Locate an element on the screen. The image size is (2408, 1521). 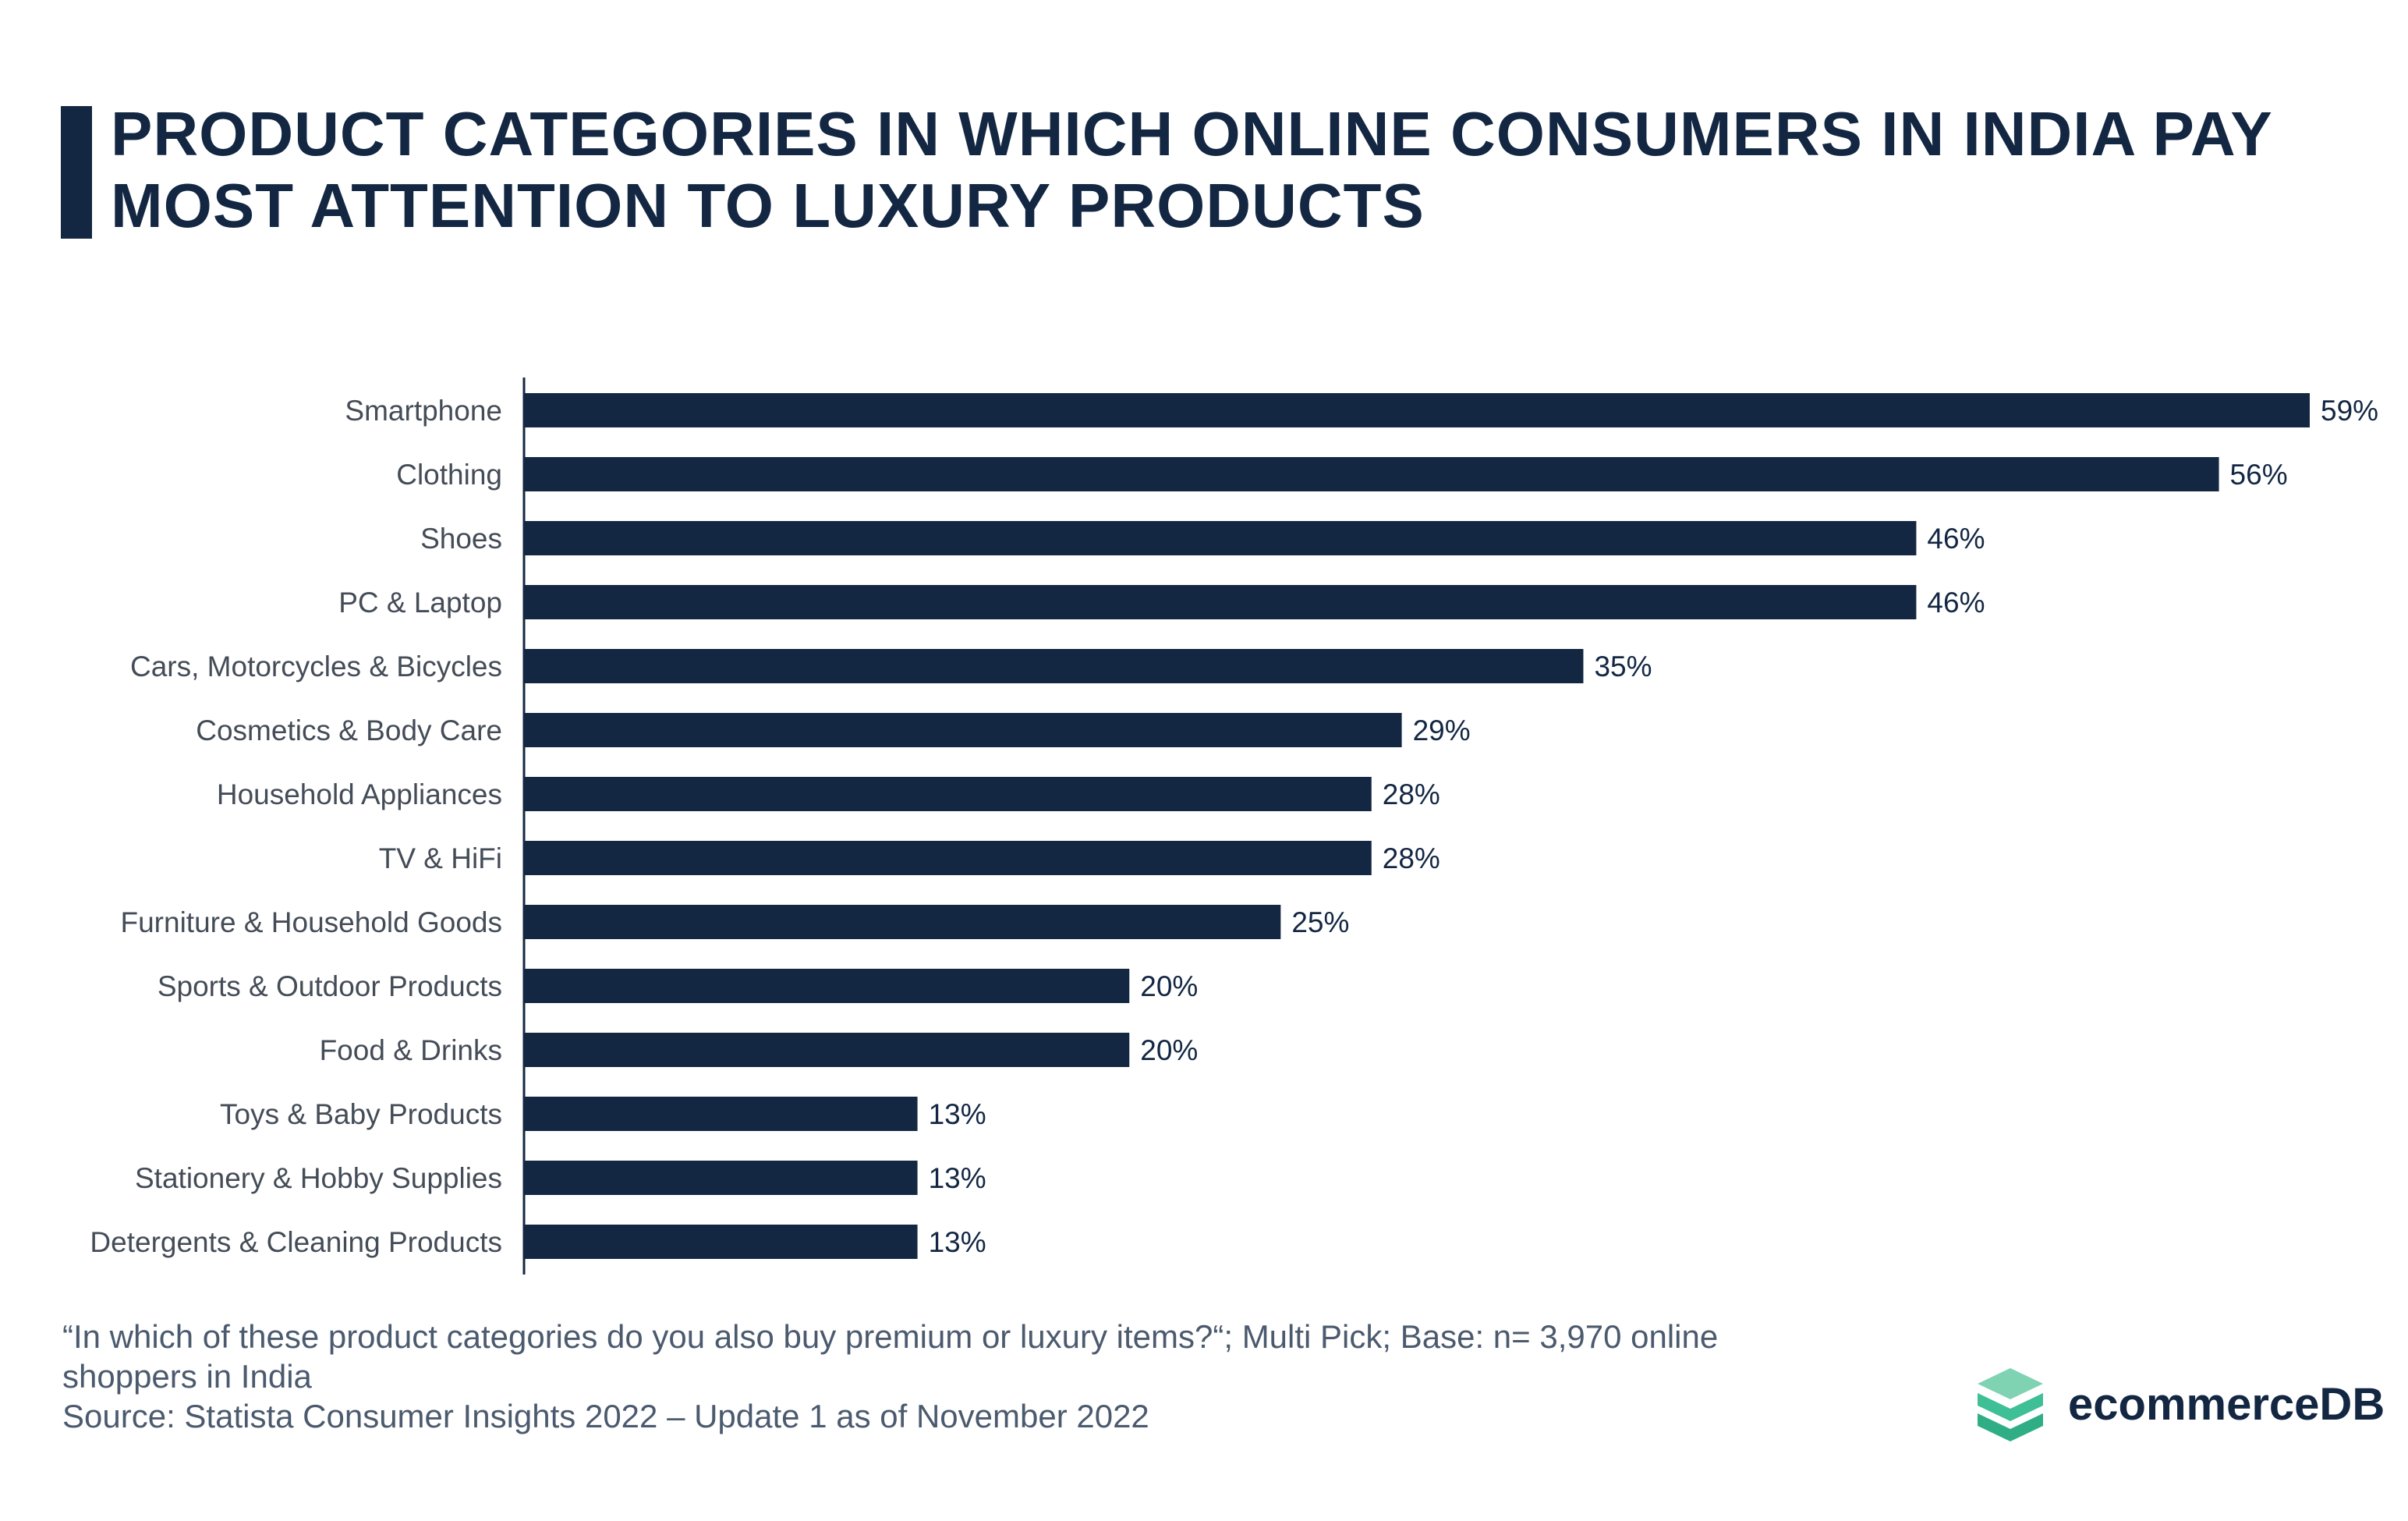
category-label: PC & Laptop is located at coordinates (420, 603).